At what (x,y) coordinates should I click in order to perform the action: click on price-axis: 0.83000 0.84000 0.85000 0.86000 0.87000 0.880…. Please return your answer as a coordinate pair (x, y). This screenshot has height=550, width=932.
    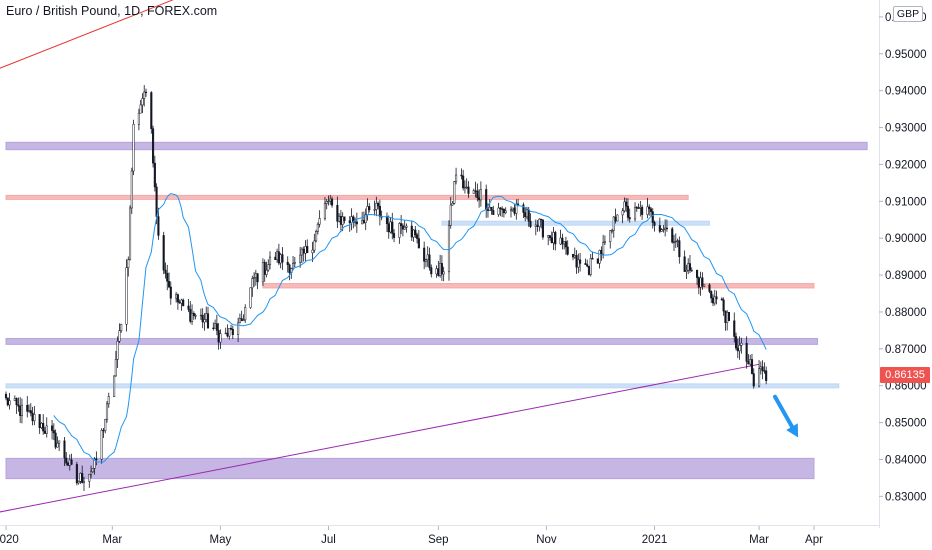
    Looking at the image, I should click on (903, 257).